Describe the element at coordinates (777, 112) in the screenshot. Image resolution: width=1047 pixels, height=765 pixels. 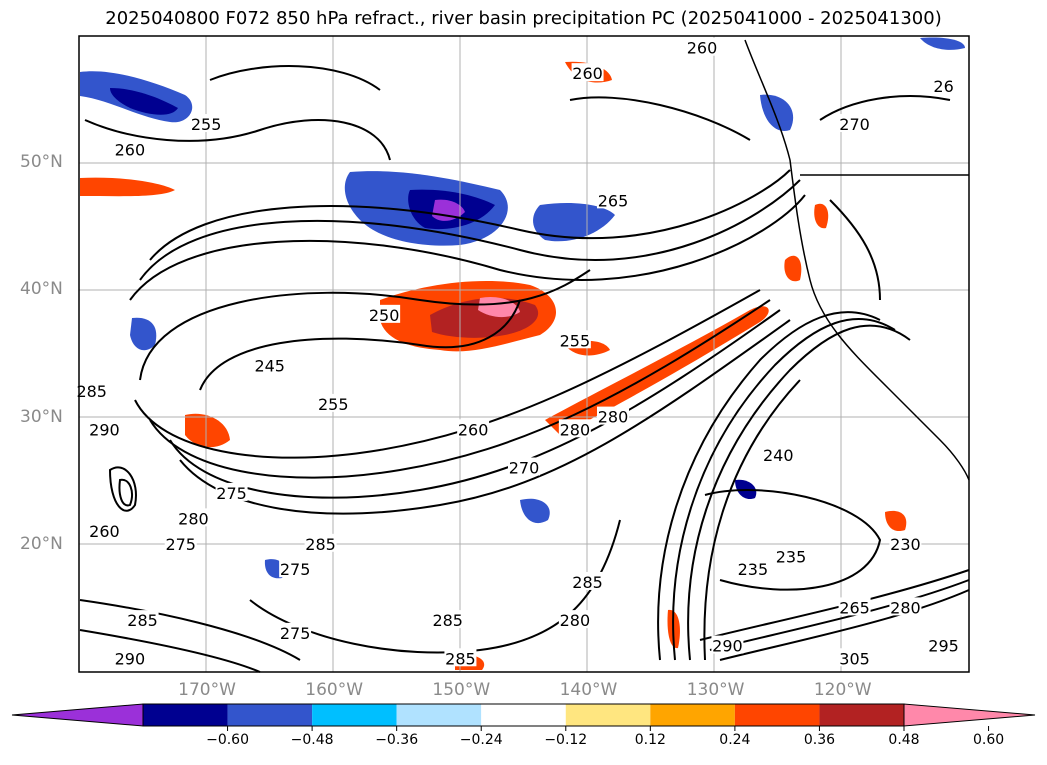
I see `negative-area-coast` at that location.